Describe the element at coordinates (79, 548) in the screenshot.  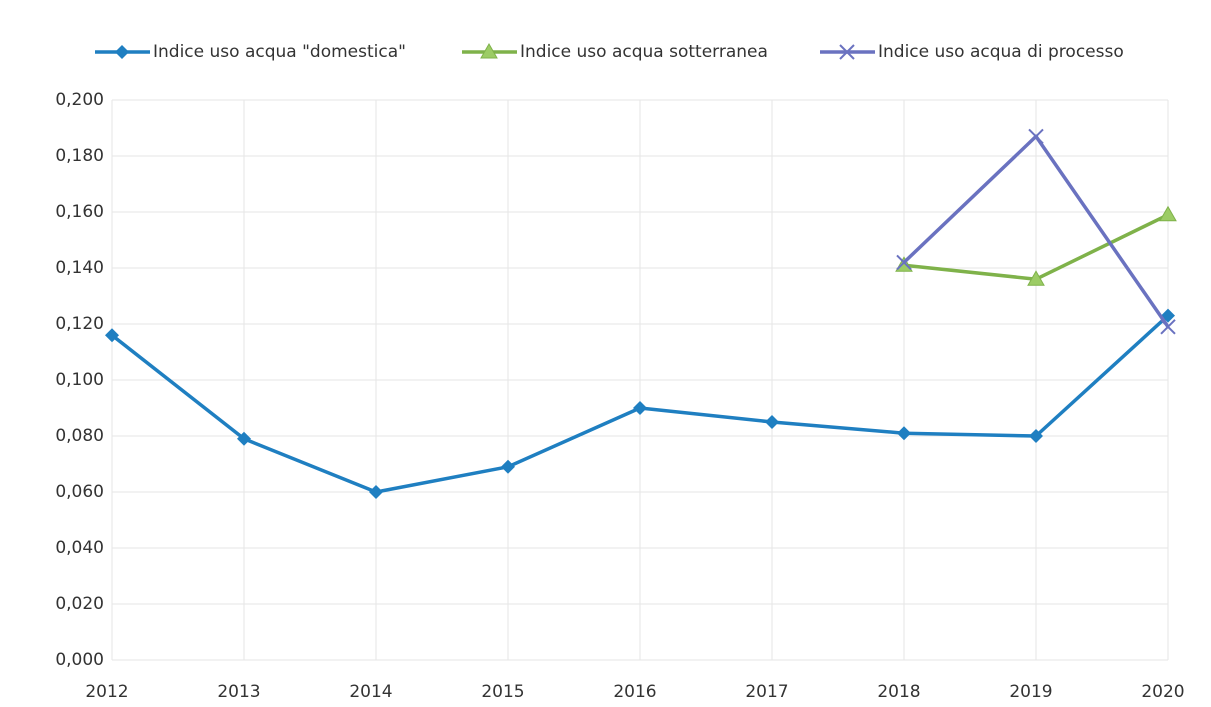
I see `y-tick-label: 0,040` at that location.